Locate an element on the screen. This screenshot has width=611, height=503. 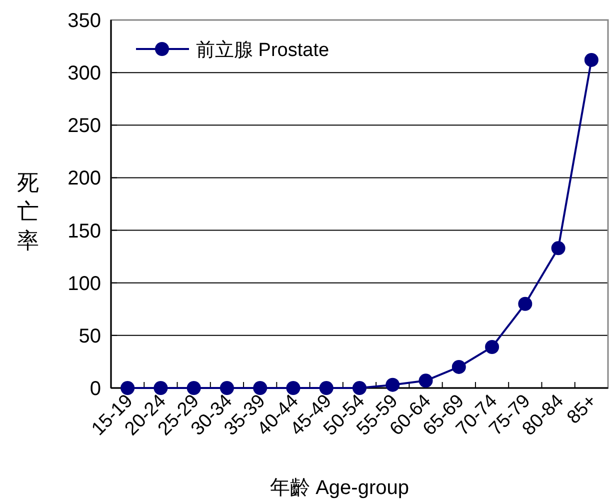
y-tick-label: 200 is located at coordinates (84, 179).